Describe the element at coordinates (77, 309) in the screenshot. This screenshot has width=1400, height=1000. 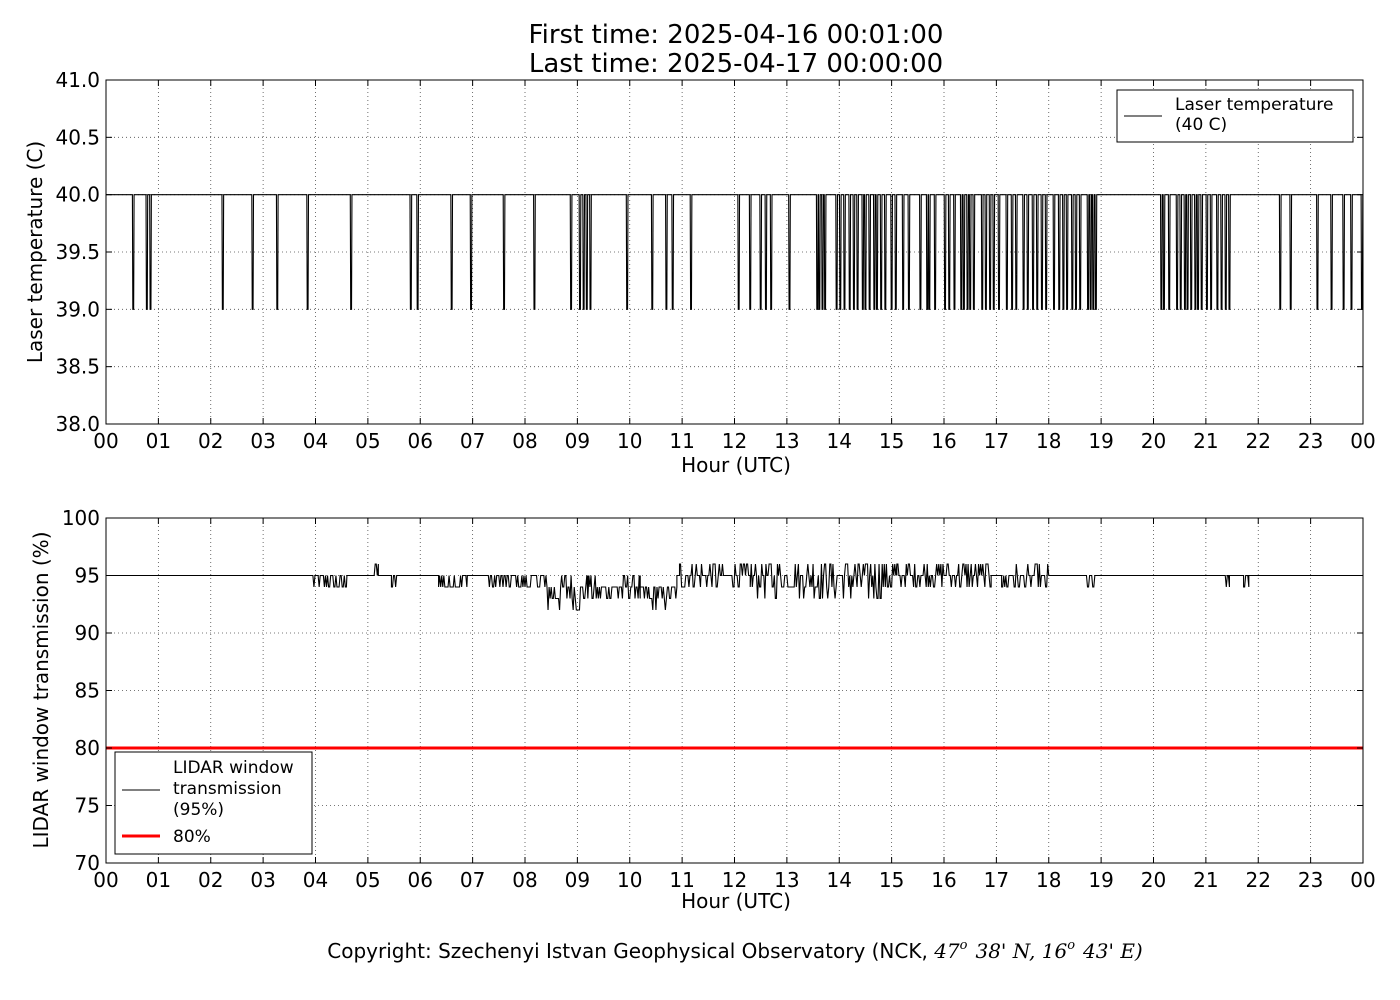
I see `laser-temperature-y-tick-label: 39.0` at that location.